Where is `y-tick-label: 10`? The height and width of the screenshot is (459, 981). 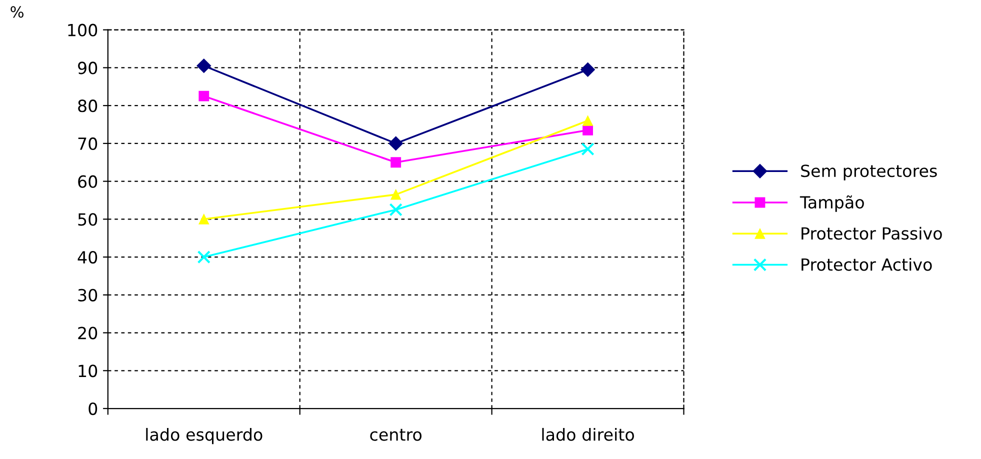 y-tick-label: 10 is located at coordinates (88, 371).